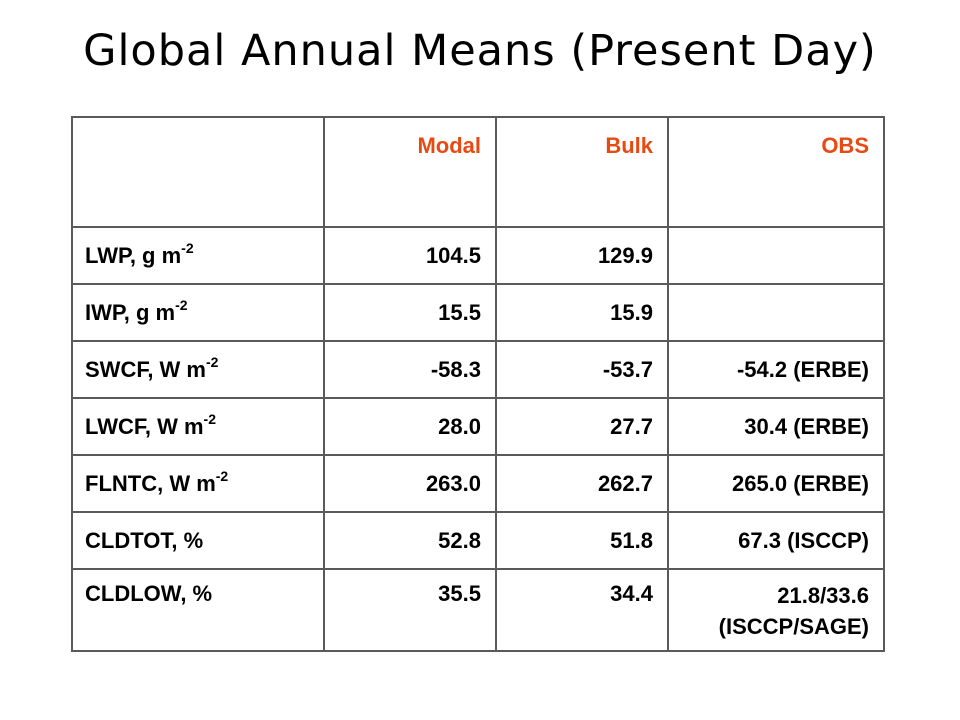  I want to click on table-row: CLDTOT, % 52.8 51.8 67.3 (ISCCP), so click(478, 540).